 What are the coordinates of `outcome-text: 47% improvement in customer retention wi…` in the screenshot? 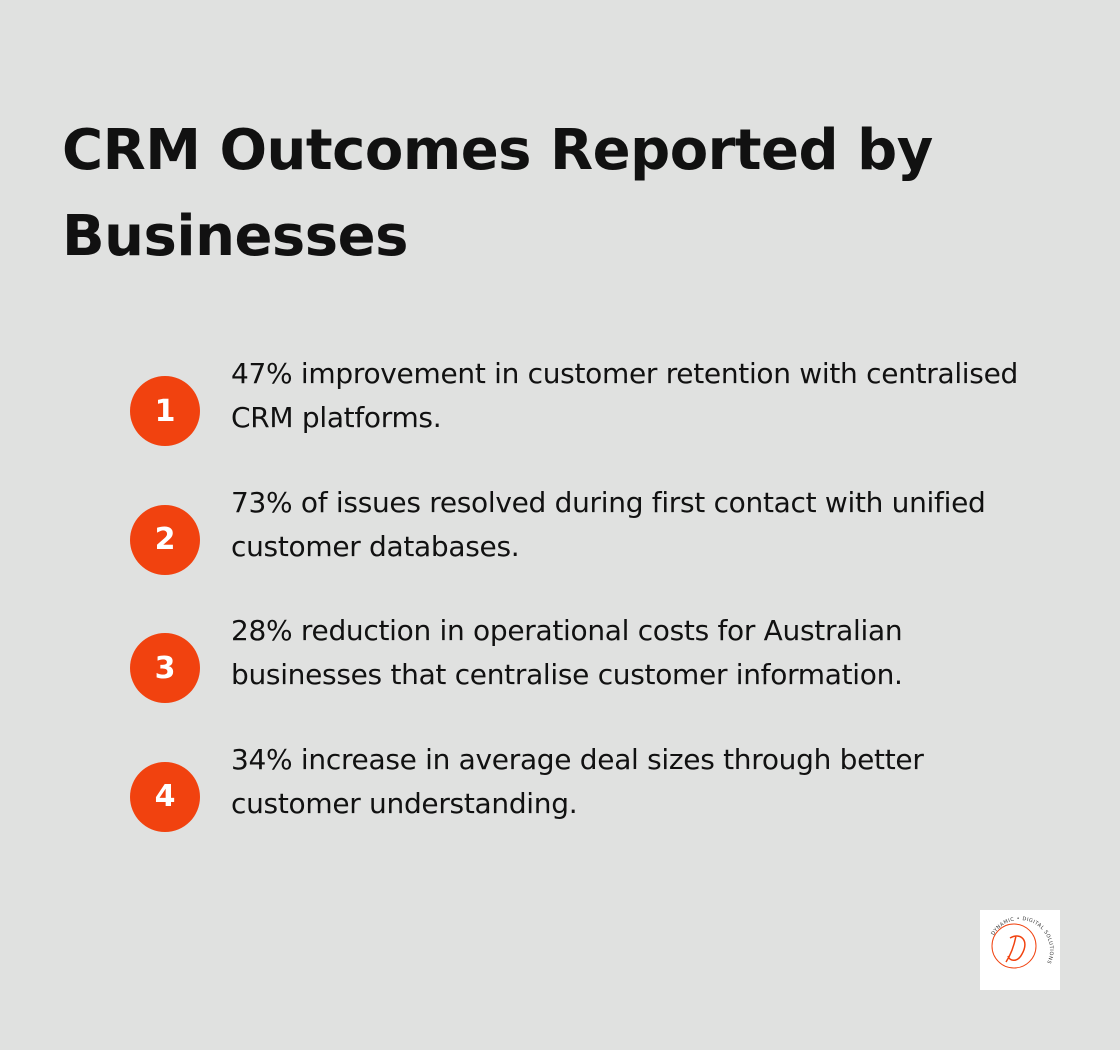 It's located at (624, 395).